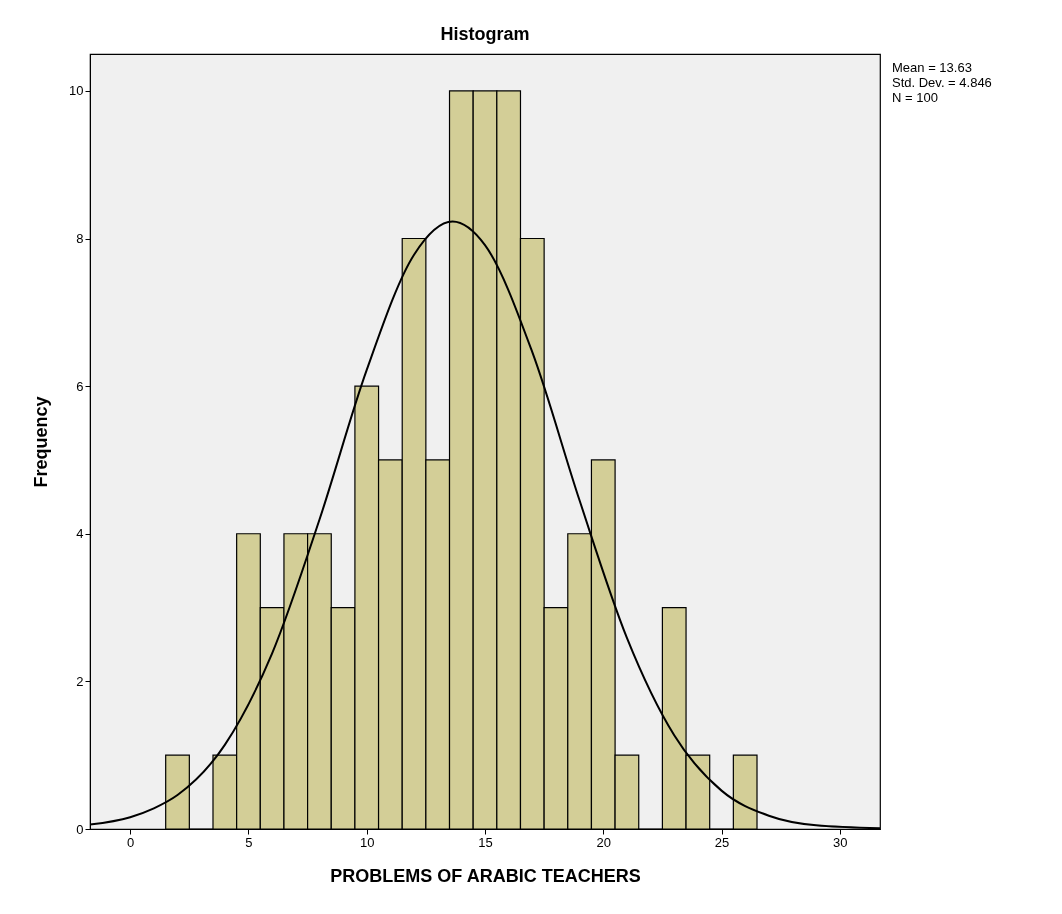 This screenshot has height=914, width=1062. I want to click on x-tick-label: 20, so click(603, 842).